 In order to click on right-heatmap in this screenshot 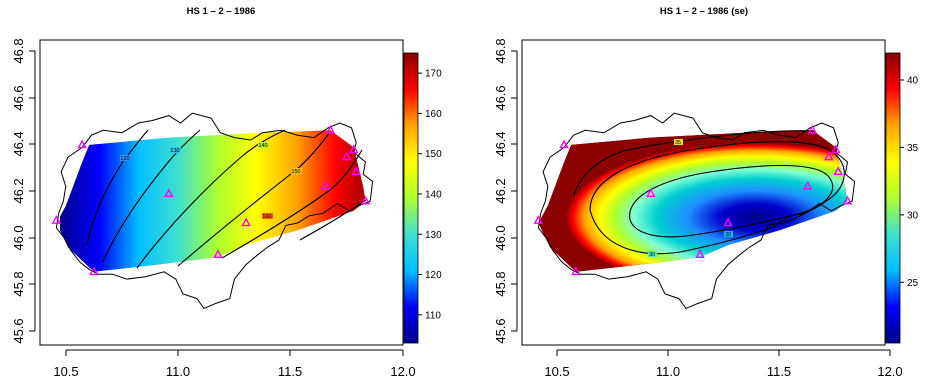, I will do `click(693, 201)`.